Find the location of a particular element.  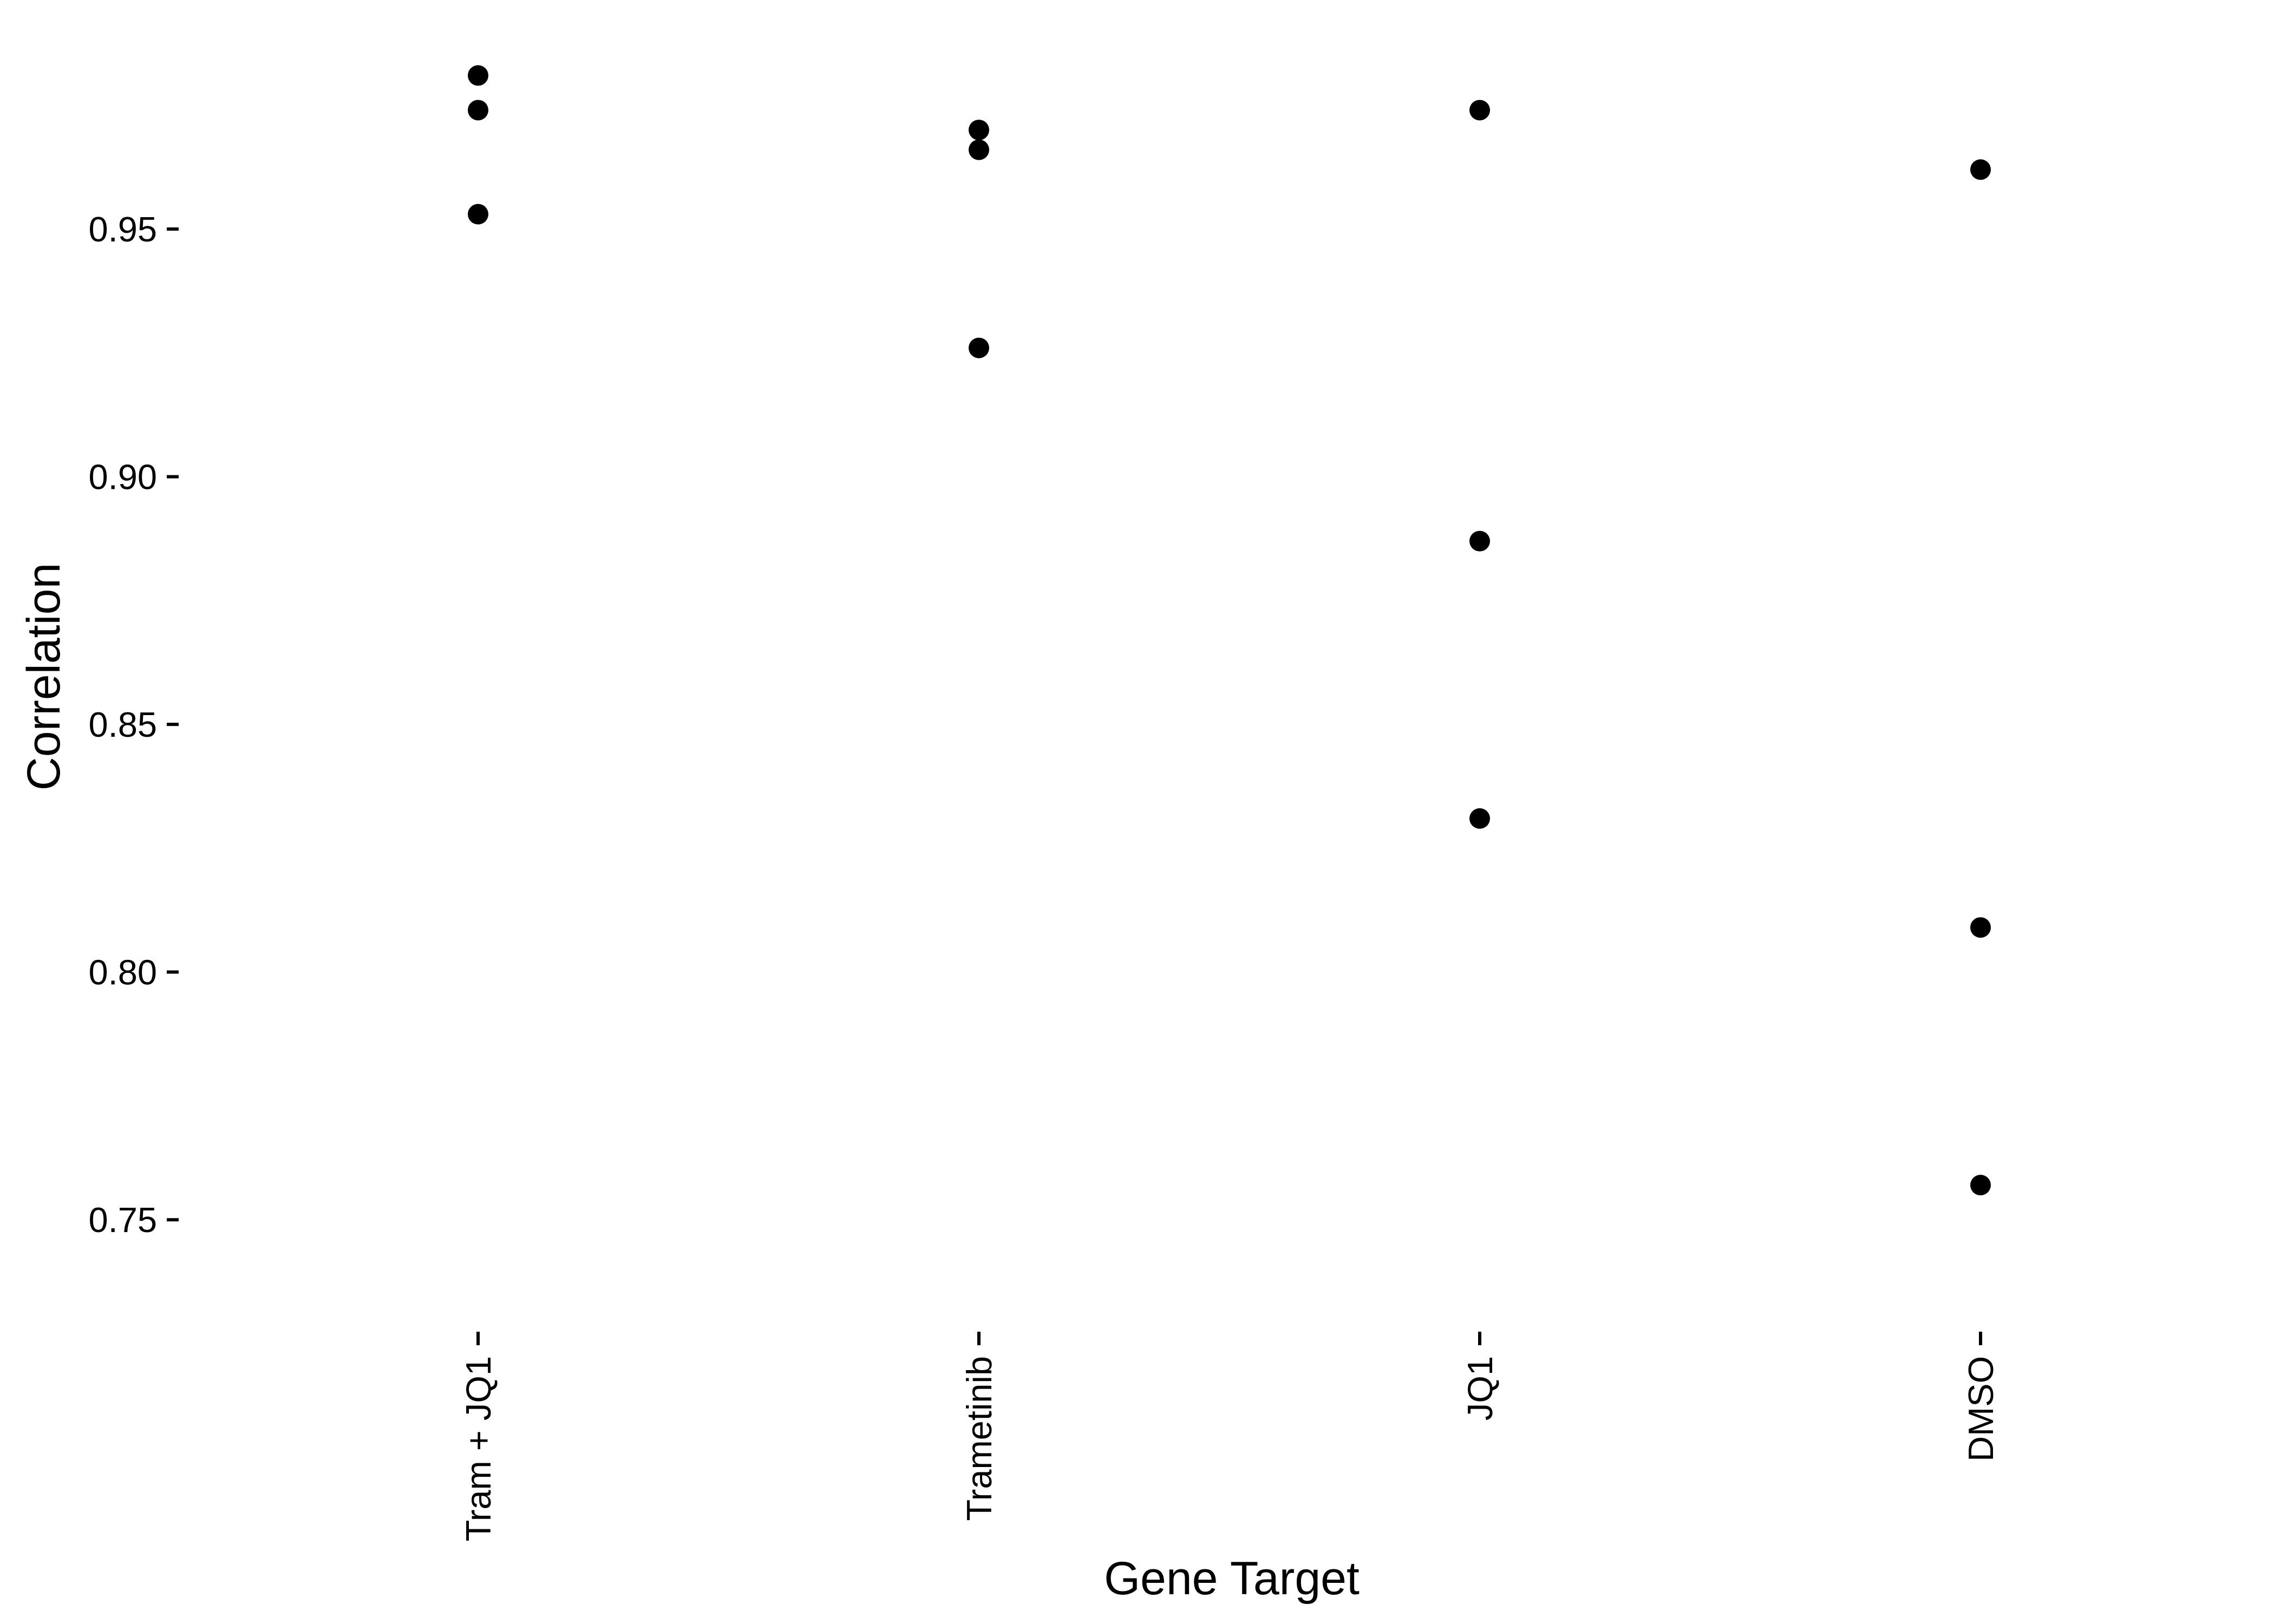

x-tick-label: JQ1 is located at coordinates (1480, 1388).